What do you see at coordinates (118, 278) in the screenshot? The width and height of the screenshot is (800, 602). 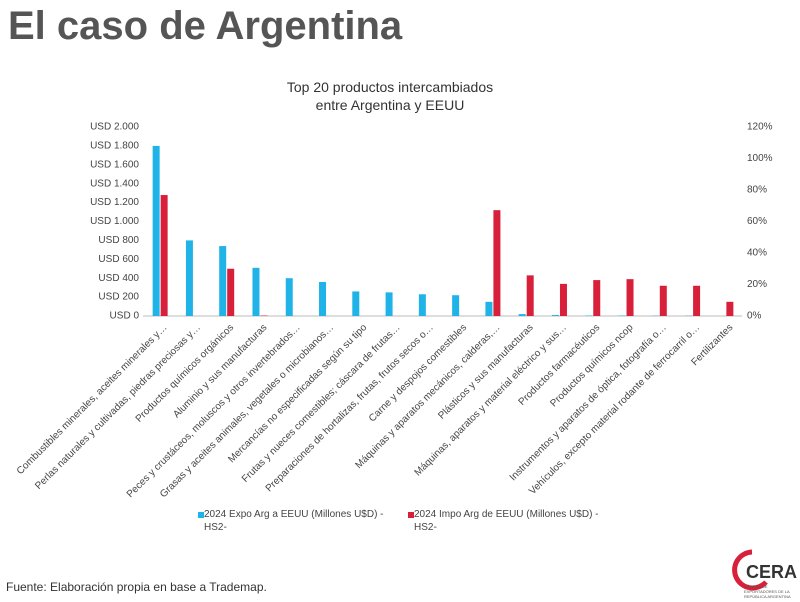 I see `y-tick-label: USD 400` at bounding box center [118, 278].